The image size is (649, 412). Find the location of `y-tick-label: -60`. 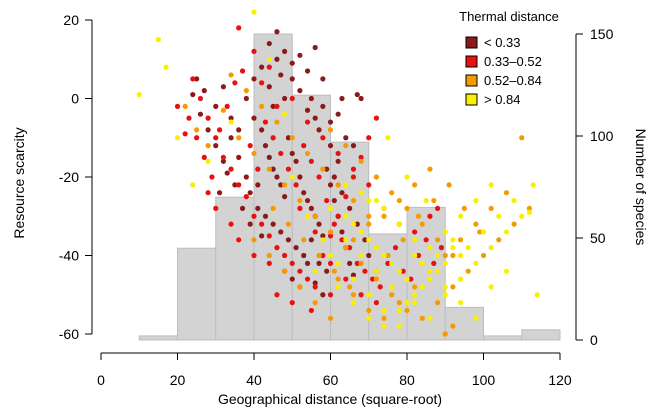

y-tick-label: -60 is located at coordinates (69, 334).